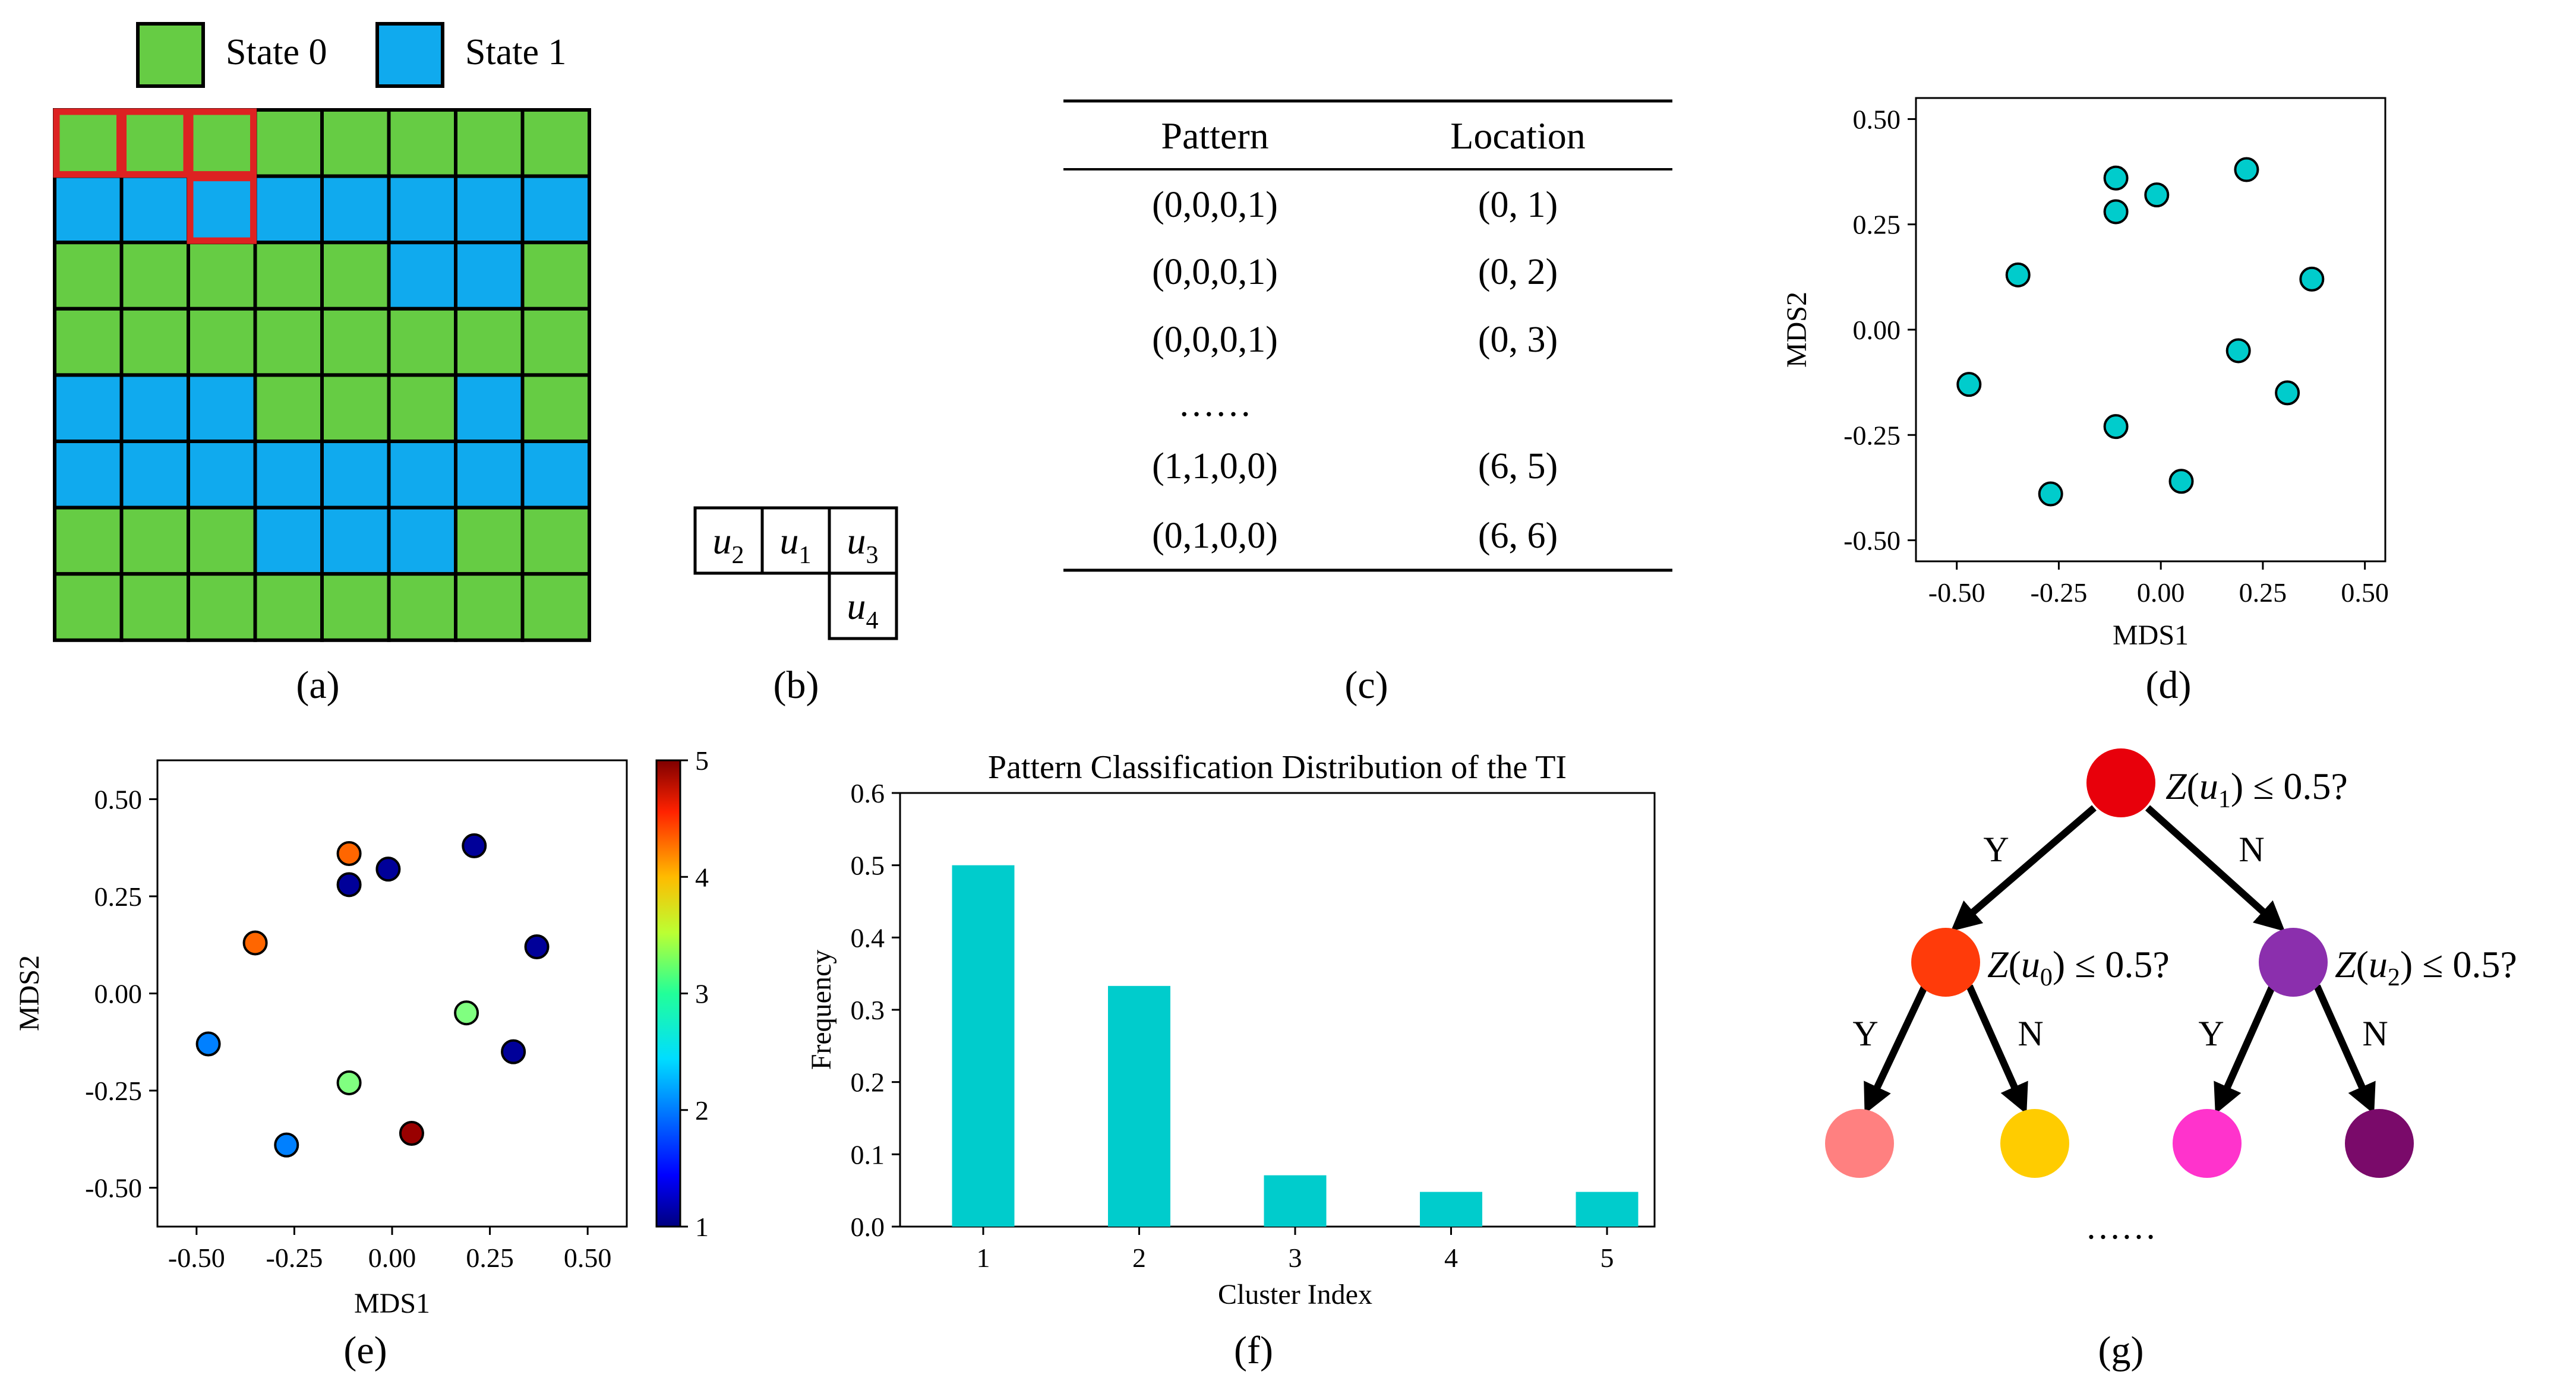 This screenshot has height=1384, width=2576. I want to click on x-tick-label: -0.25, so click(2059, 592).